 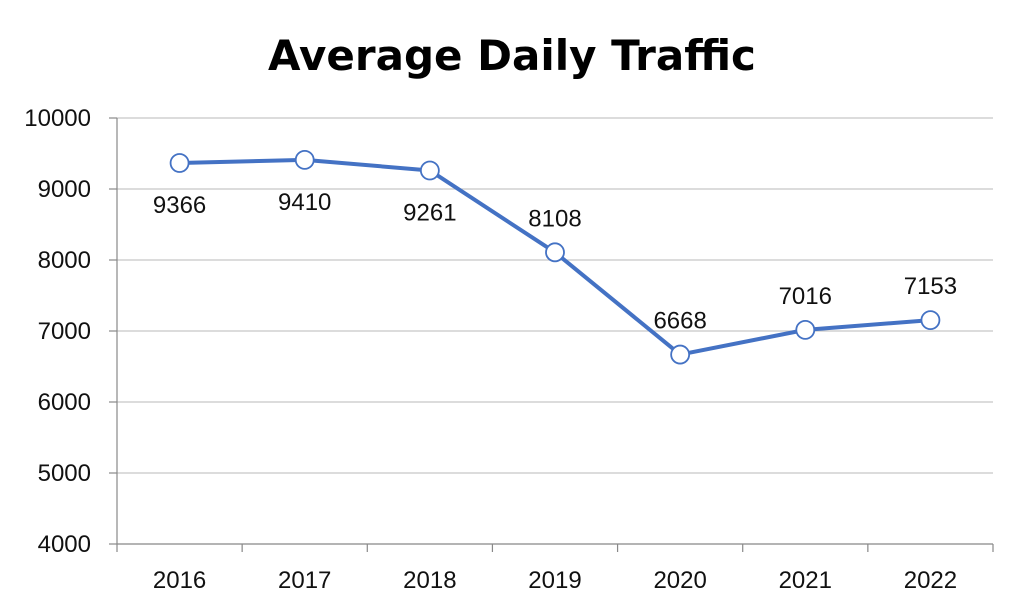 I want to click on y-tick-label: 5000, so click(x=64, y=473).